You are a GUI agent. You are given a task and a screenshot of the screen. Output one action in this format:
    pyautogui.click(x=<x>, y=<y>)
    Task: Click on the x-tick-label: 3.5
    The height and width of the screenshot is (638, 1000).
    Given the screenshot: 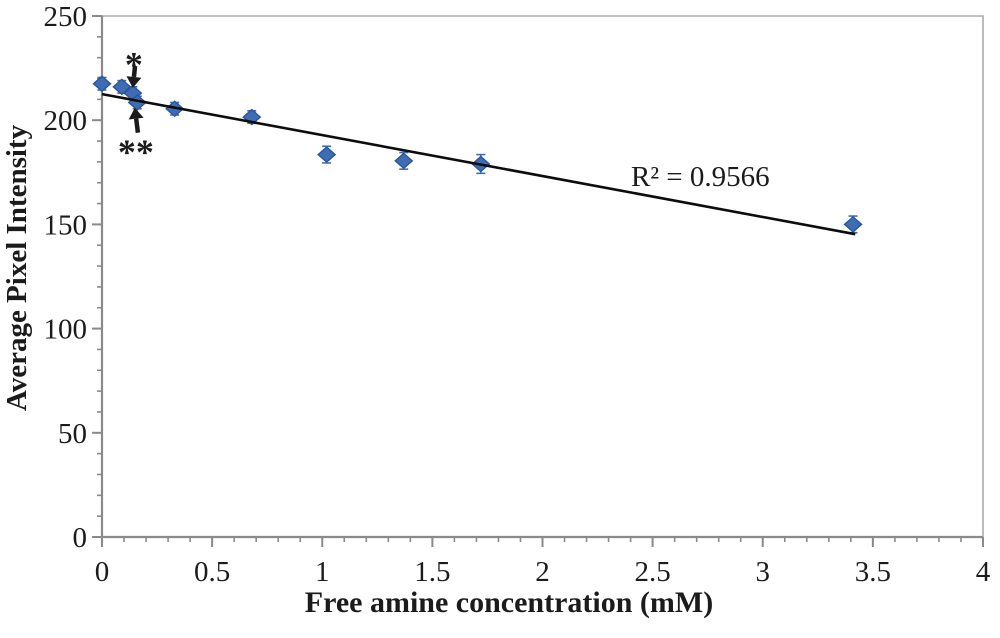 What is the action you would take?
    pyautogui.click(x=873, y=572)
    